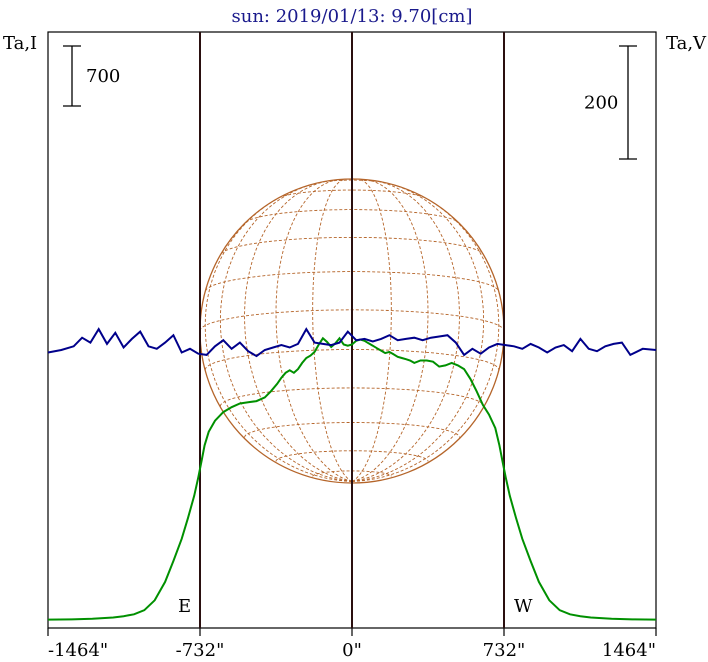 The width and height of the screenshot is (708, 662). I want to click on scale-bar-right-label: 200, so click(601, 103).